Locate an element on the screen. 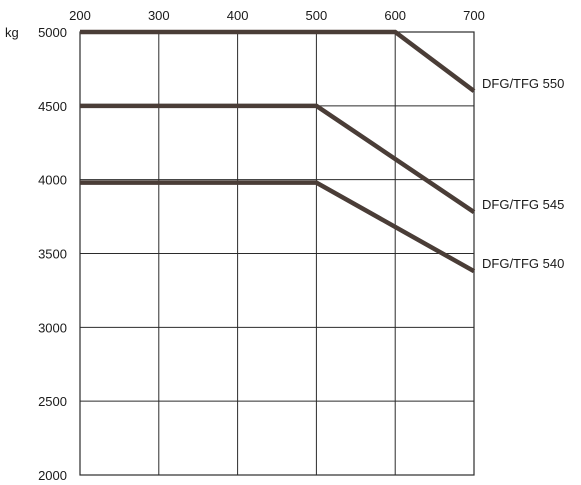  y-axis-ticks: 2000 2500 3000 3500 4000 4500 5000 is located at coordinates (52, 254).